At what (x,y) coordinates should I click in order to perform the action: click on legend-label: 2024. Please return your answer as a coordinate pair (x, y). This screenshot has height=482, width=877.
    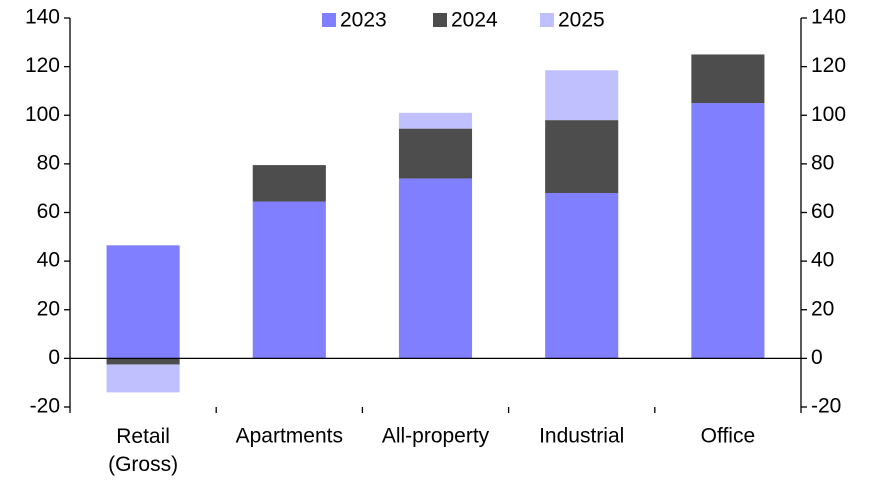
    Looking at the image, I should click on (474, 20).